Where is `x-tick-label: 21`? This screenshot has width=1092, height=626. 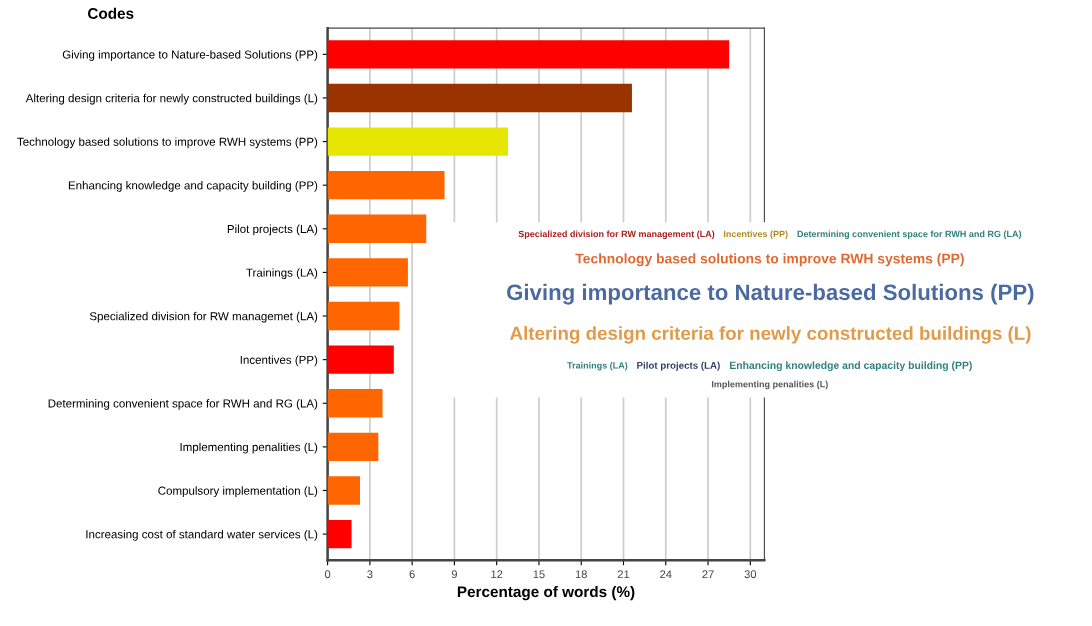
x-tick-label: 21 is located at coordinates (623, 574).